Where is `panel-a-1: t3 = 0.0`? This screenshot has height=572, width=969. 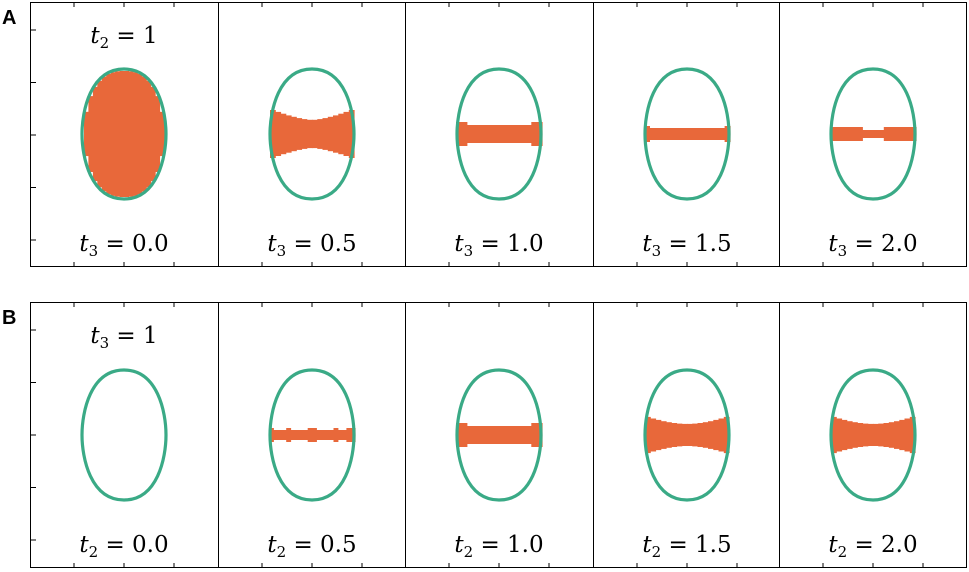 panel-a-1: t3 = 0.0 is located at coordinates (124, 134).